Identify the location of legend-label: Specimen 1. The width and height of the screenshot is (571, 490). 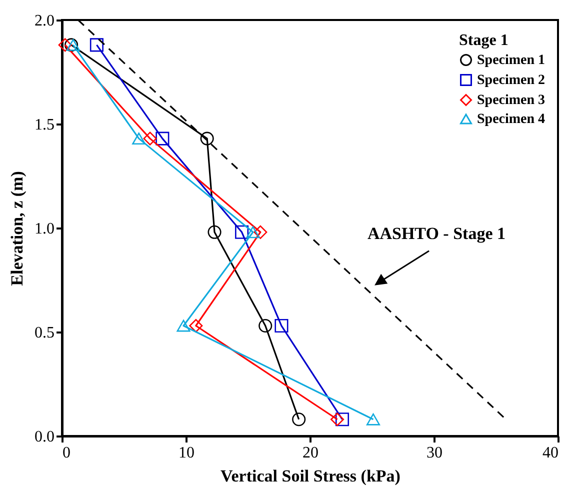
(511, 60).